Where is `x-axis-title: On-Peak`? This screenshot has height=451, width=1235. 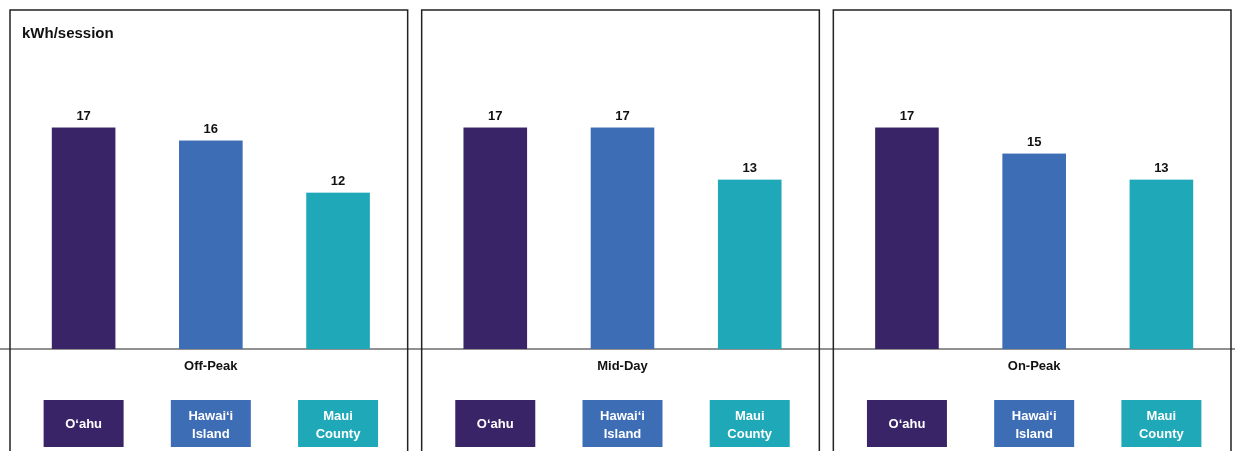
x-axis-title: On-Peak is located at coordinates (1034, 365).